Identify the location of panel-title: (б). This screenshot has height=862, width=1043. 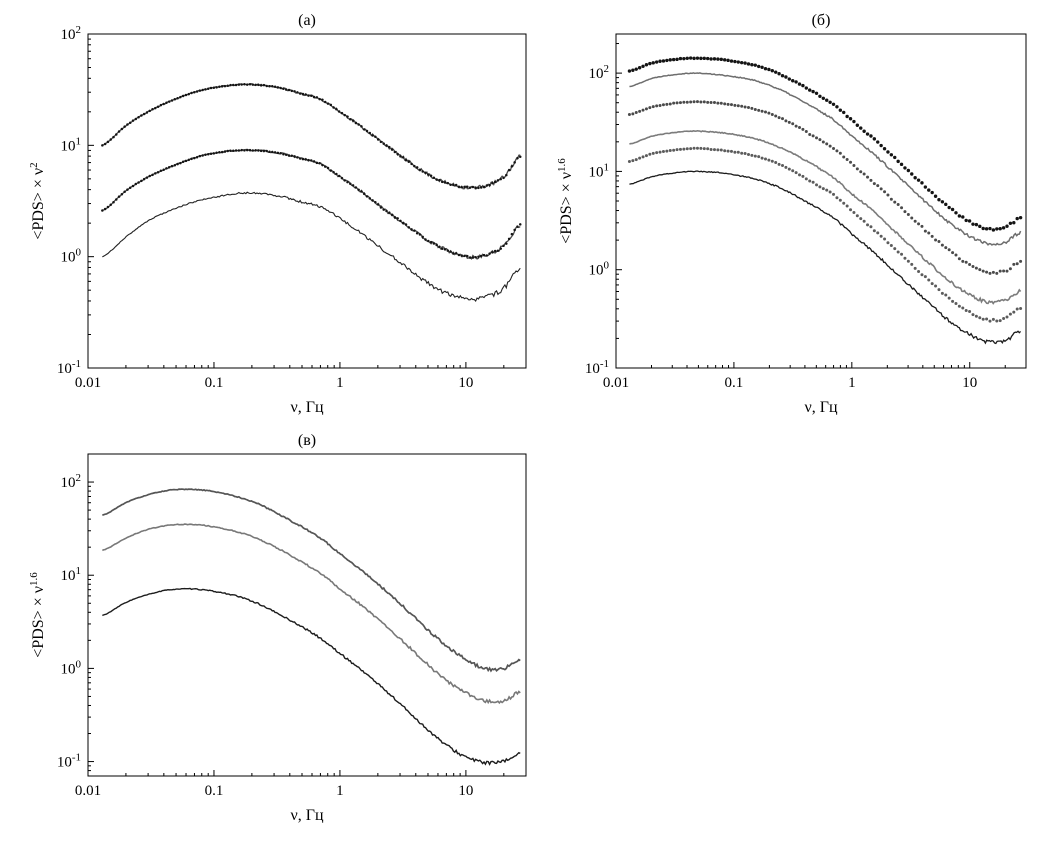
(821, 20).